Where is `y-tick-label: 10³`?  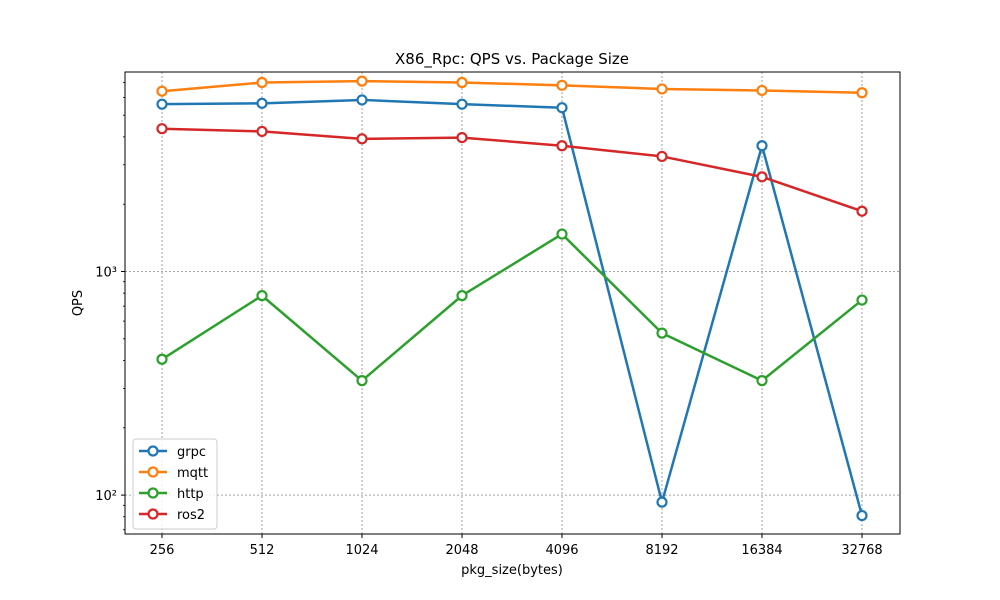 y-tick-label: 10³ is located at coordinates (106, 272).